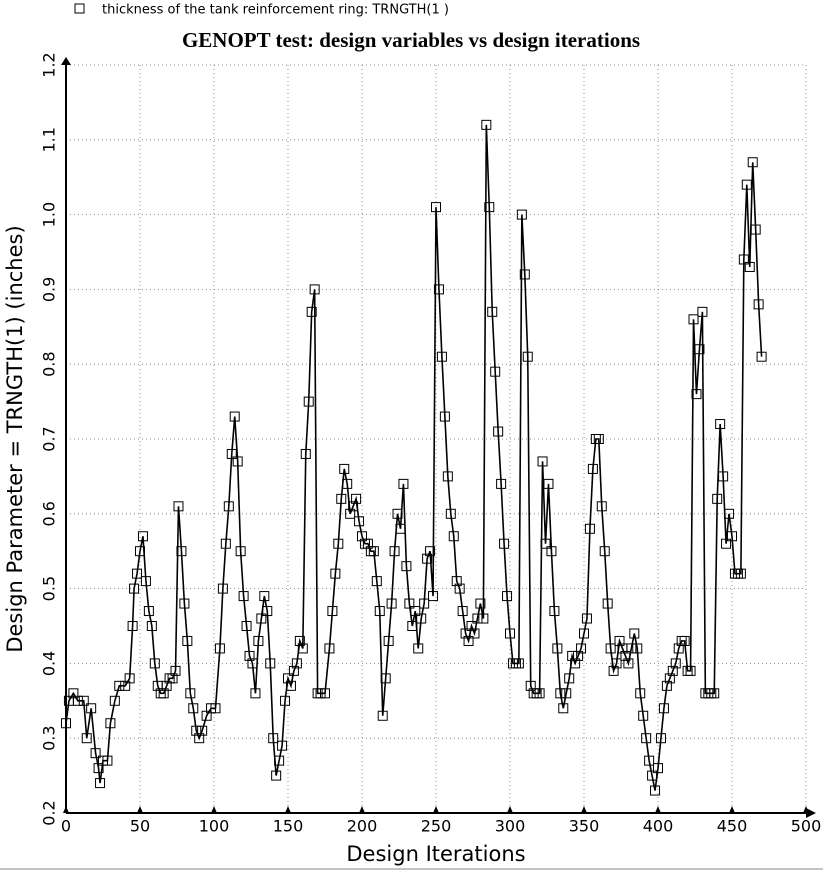 This screenshot has width=823, height=872. Describe the element at coordinates (214, 826) in the screenshot. I see `x-tick-label: 100` at that location.